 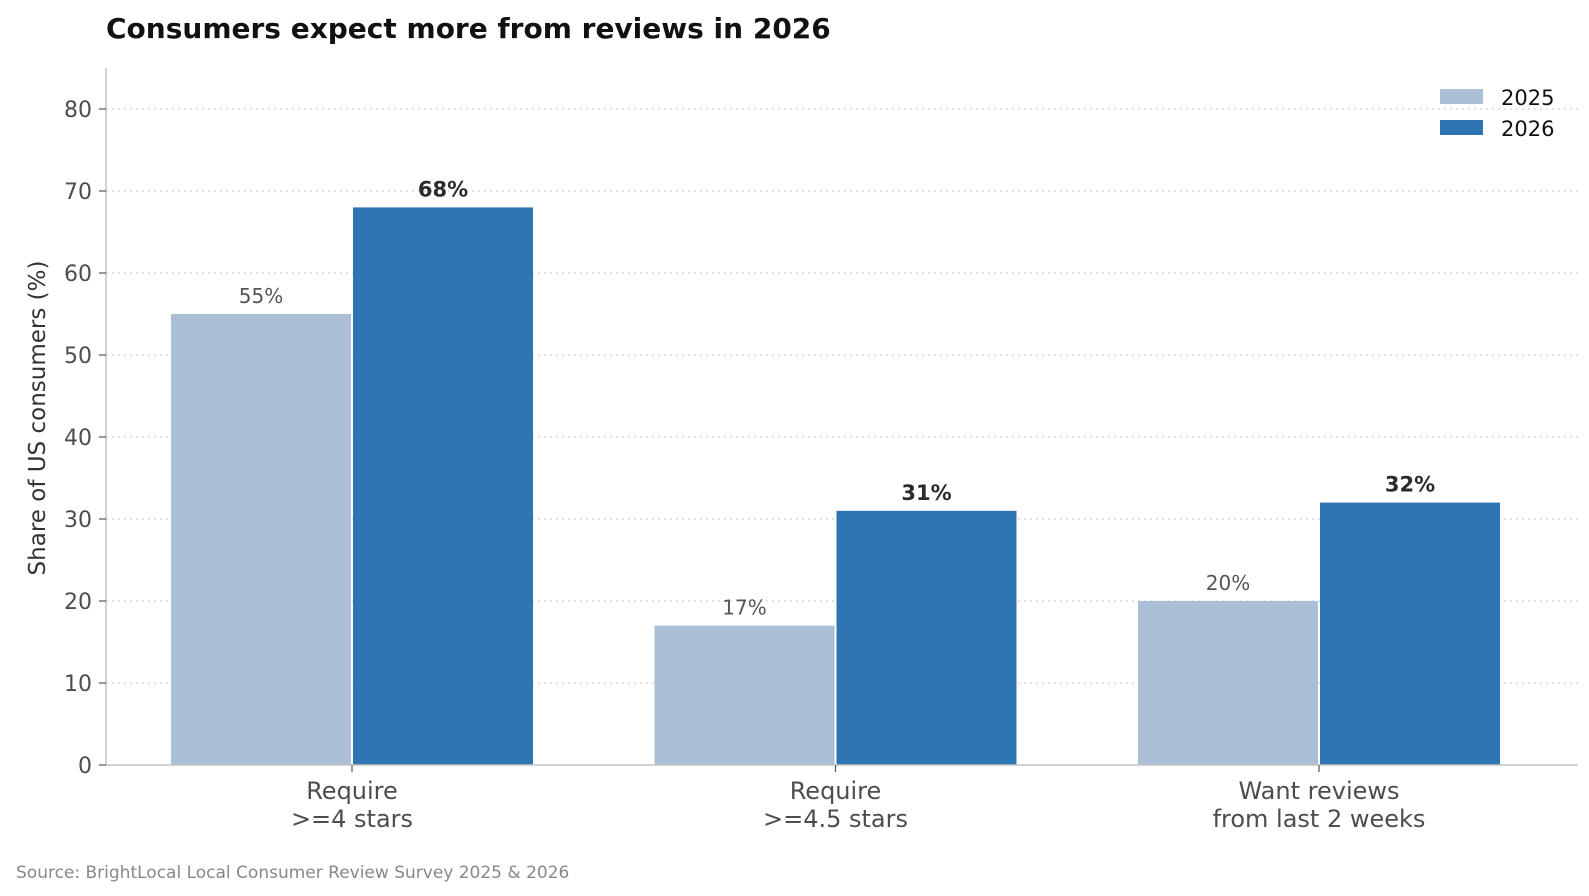 What do you see at coordinates (1318, 791) in the screenshot?
I see `x-tick-label: Want reviews` at bounding box center [1318, 791].